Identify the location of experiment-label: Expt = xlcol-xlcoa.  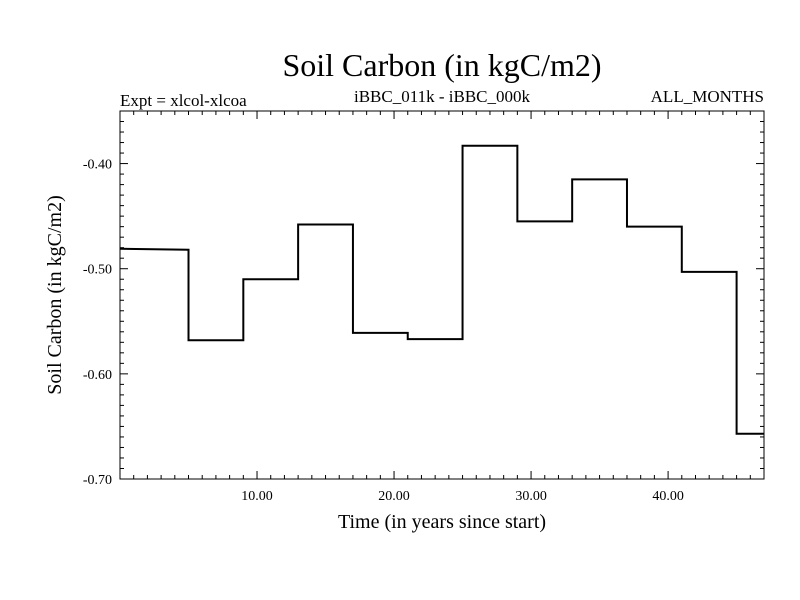
(183, 100).